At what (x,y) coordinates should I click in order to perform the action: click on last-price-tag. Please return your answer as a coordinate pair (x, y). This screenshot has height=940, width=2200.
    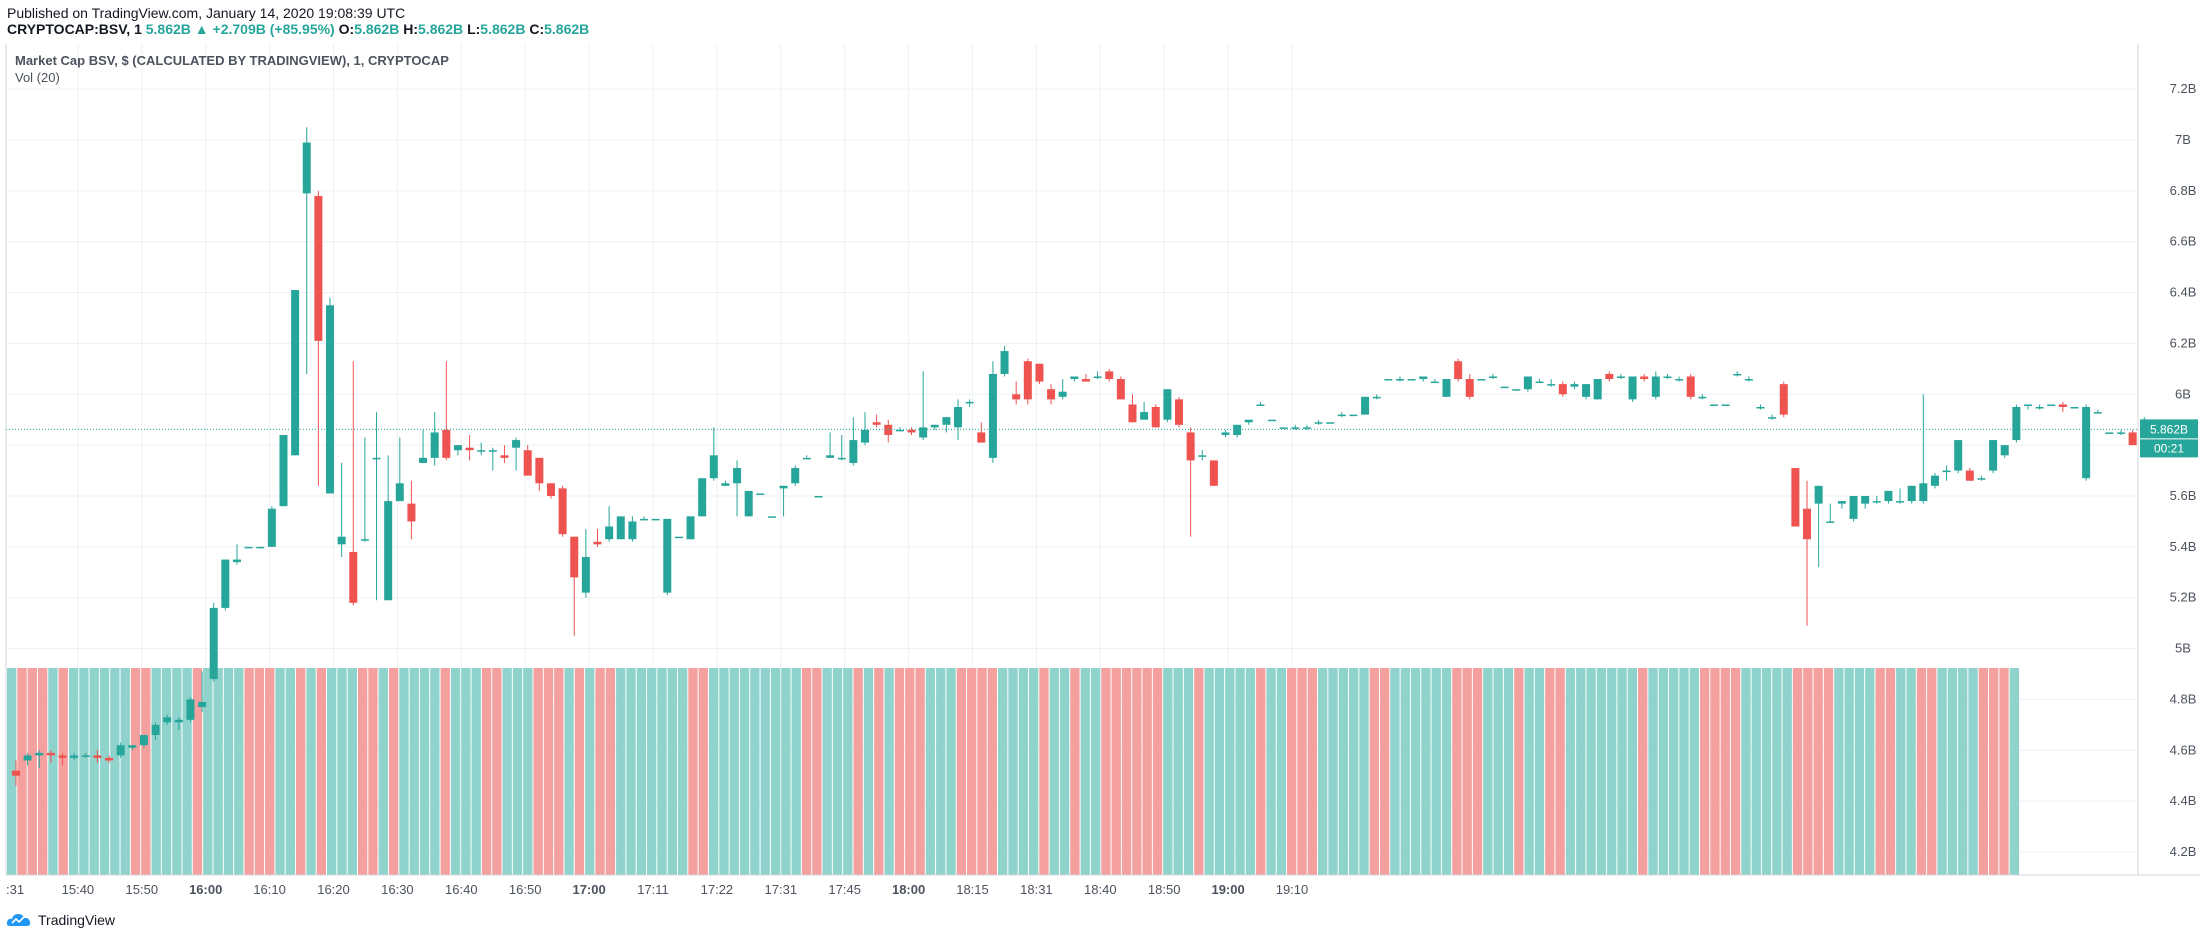
    Looking at the image, I should click on (2169, 429).